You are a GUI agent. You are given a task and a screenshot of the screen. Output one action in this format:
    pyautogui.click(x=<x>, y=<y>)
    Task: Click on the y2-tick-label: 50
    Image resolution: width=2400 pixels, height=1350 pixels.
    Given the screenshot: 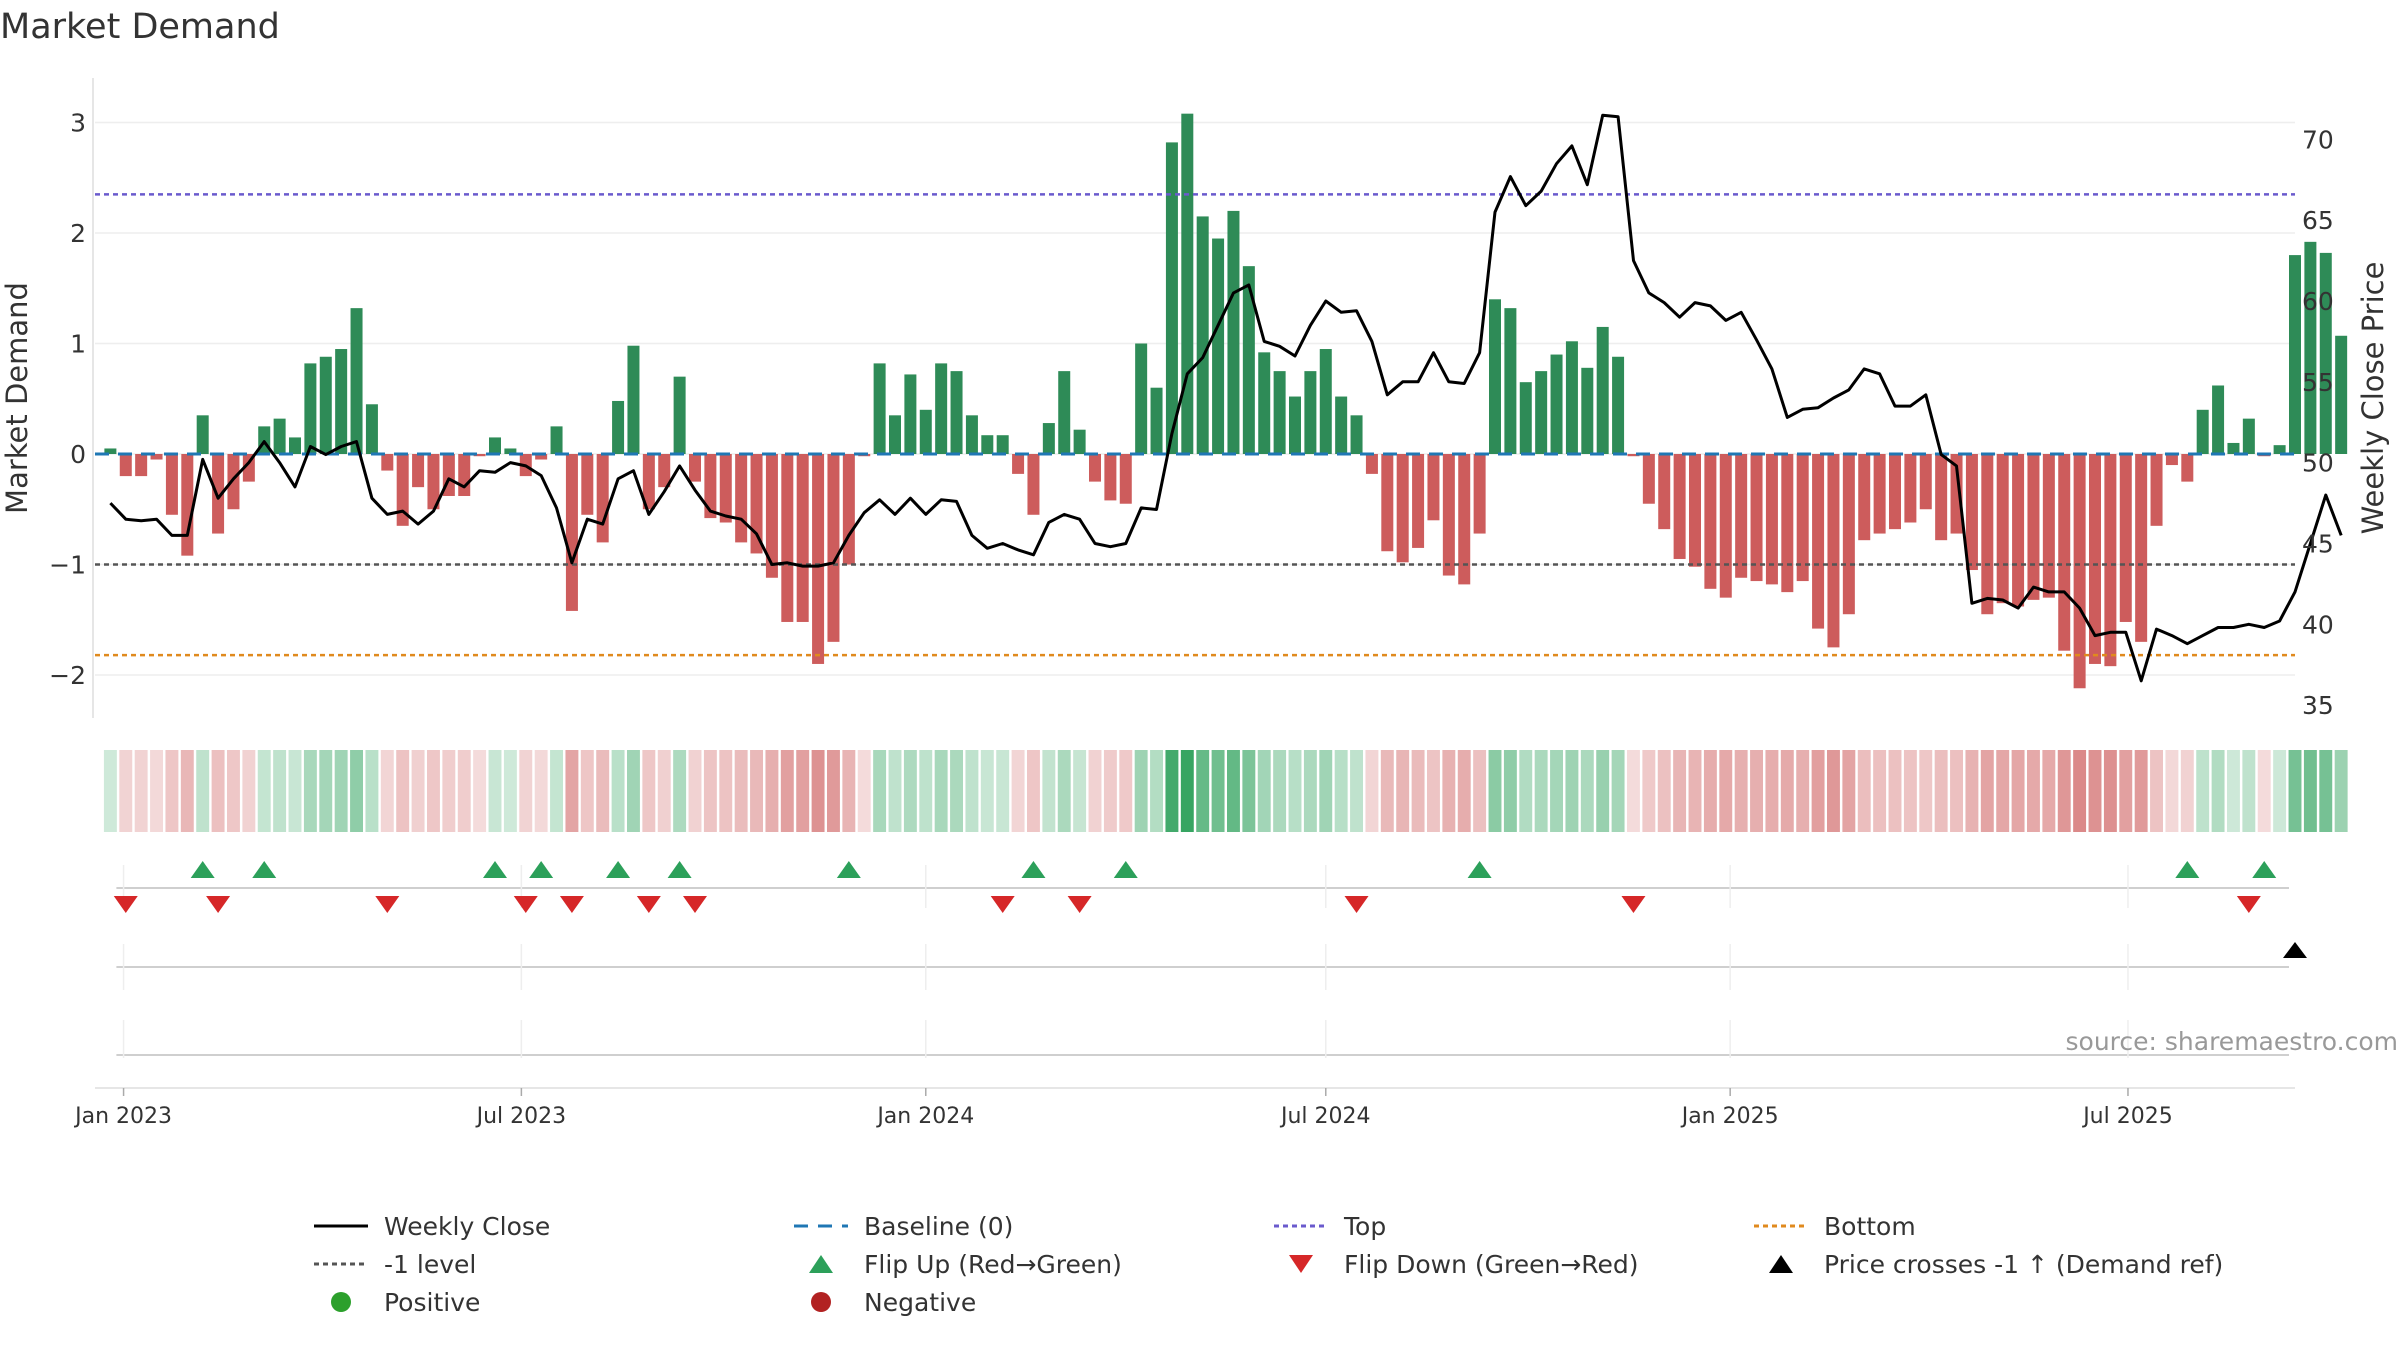 What is the action you would take?
    pyautogui.click(x=2318, y=463)
    